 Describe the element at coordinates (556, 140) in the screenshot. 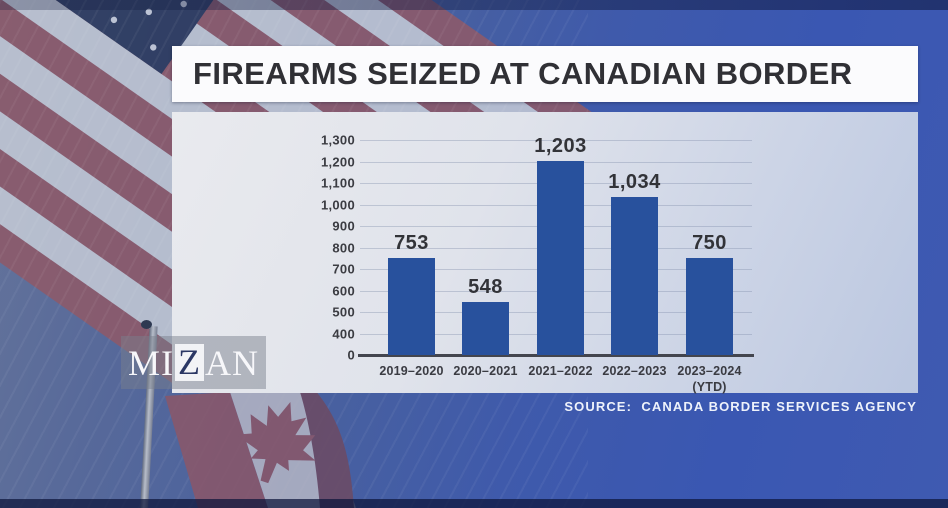

I see `gridline` at that location.